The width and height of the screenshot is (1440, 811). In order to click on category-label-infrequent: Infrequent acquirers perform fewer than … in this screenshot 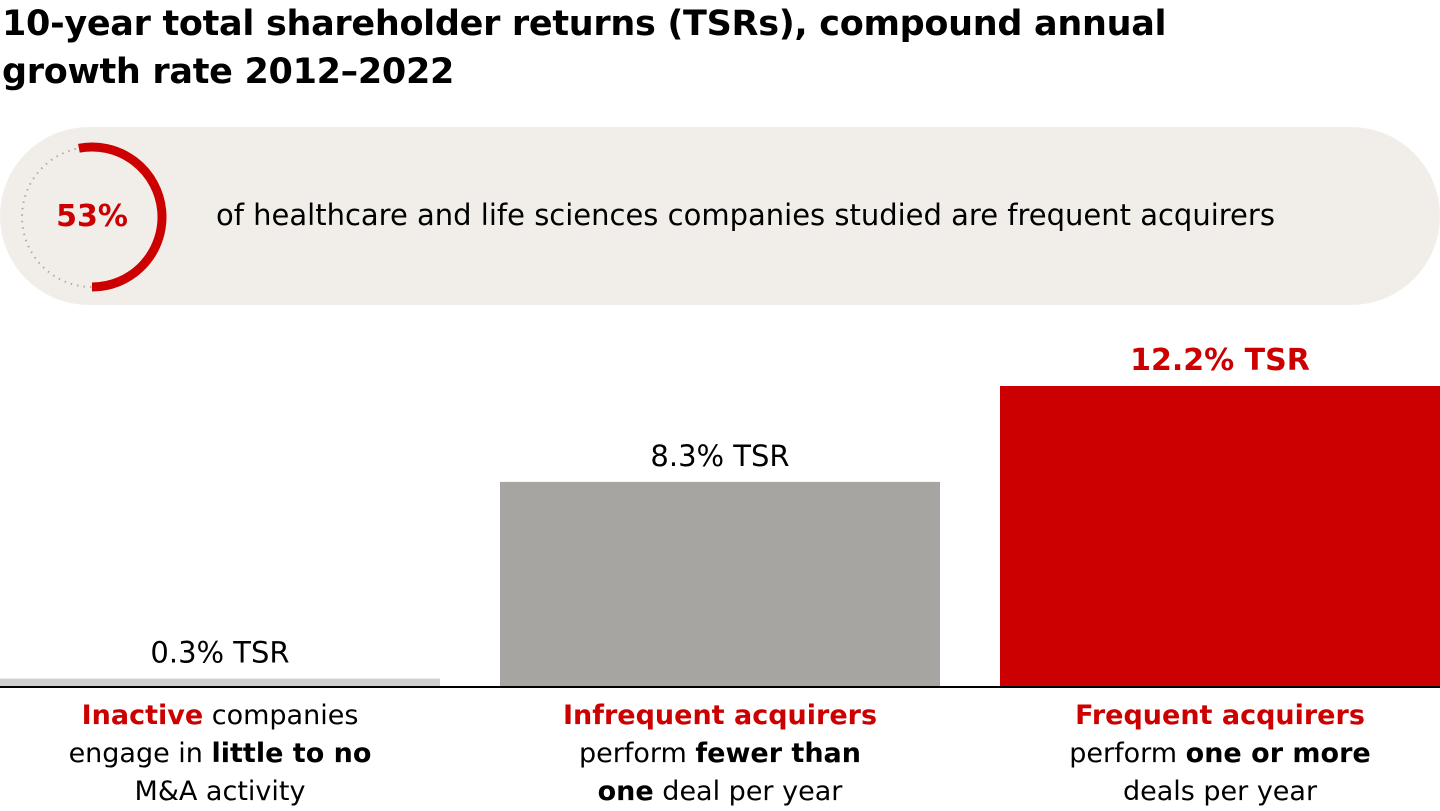, I will do `click(720, 754)`.